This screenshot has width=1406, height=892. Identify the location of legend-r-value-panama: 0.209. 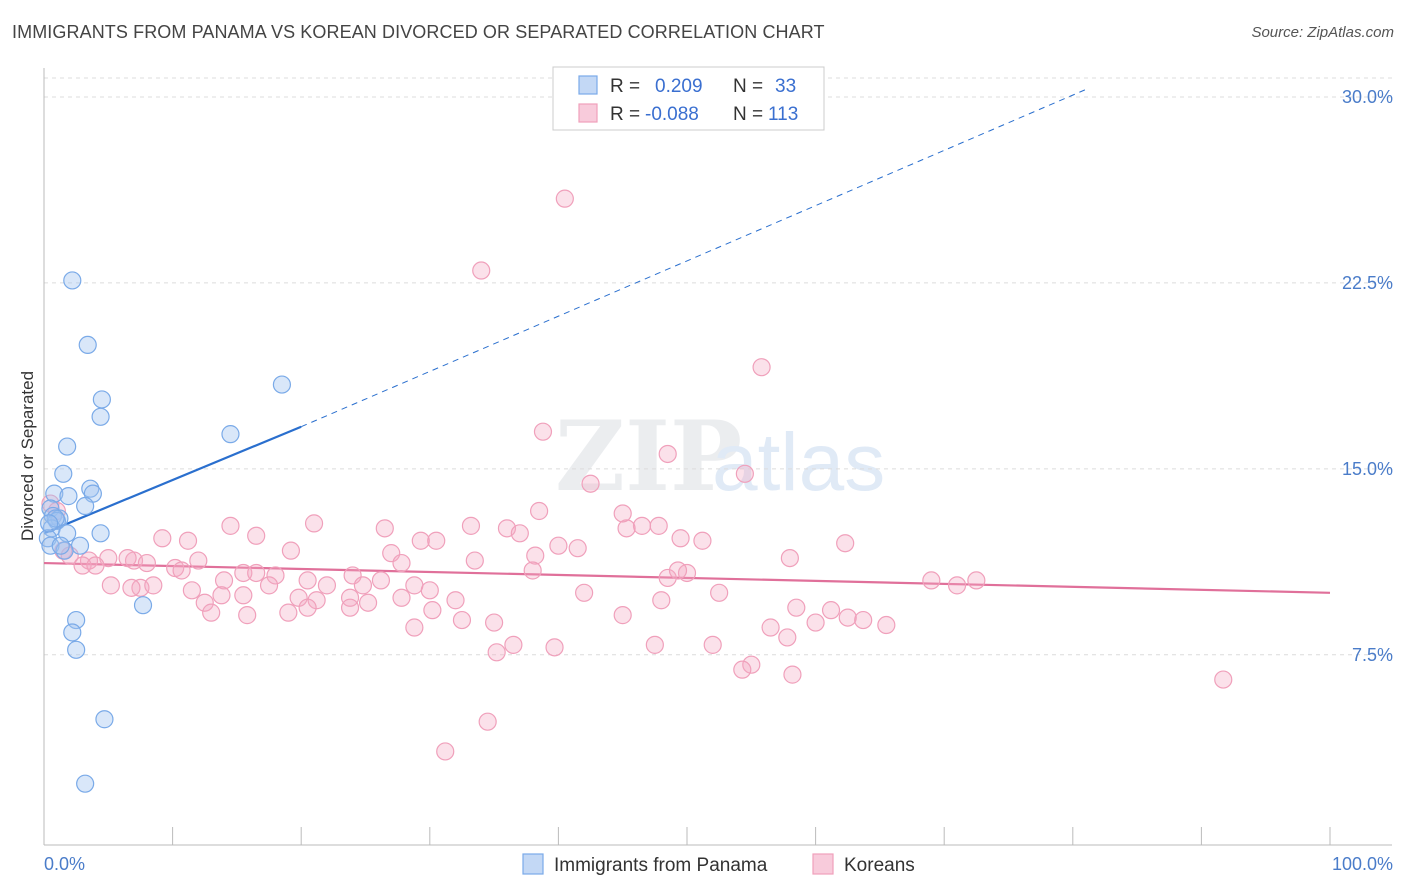
(679, 86).